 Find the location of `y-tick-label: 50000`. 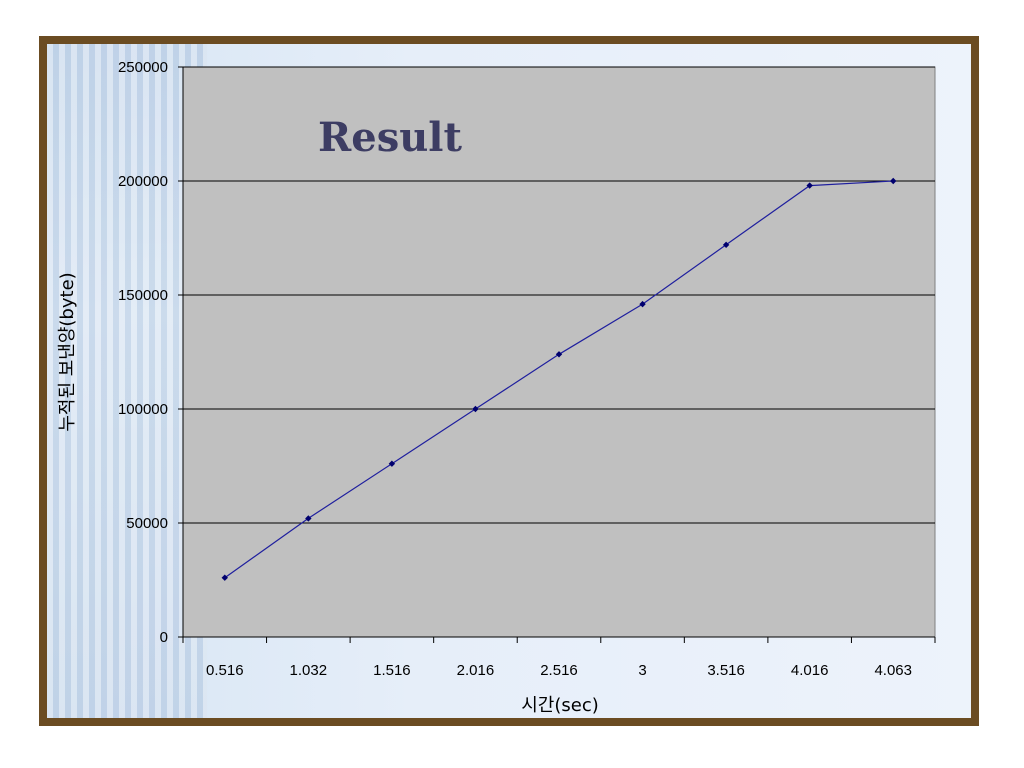

y-tick-label: 50000 is located at coordinates (147, 523).